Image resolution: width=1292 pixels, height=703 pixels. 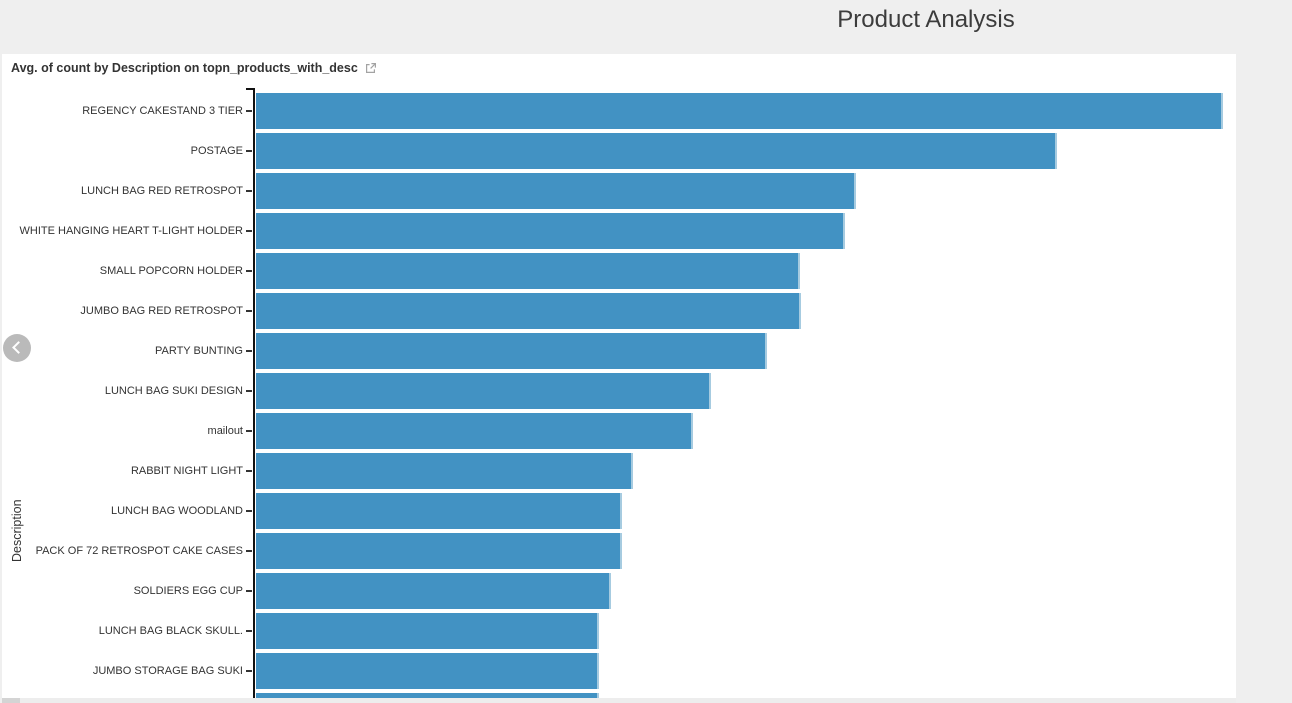 What do you see at coordinates (926, 19) in the screenshot?
I see `page-title: Product Analysis` at bounding box center [926, 19].